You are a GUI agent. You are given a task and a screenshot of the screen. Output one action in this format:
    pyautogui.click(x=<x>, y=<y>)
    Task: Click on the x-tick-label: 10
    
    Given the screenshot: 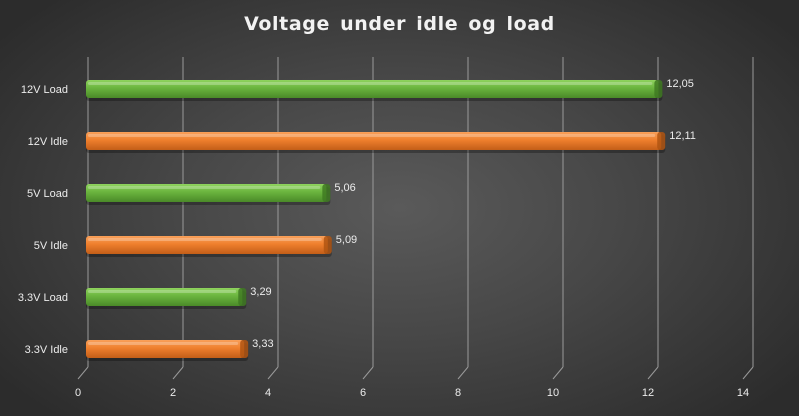 What is the action you would take?
    pyautogui.click(x=553, y=393)
    